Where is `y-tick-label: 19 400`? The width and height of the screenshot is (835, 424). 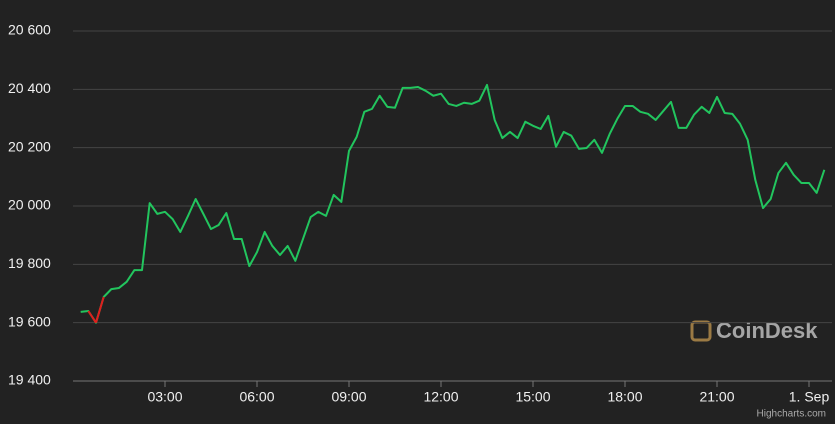
y-tick-label: 19 400 is located at coordinates (29, 380).